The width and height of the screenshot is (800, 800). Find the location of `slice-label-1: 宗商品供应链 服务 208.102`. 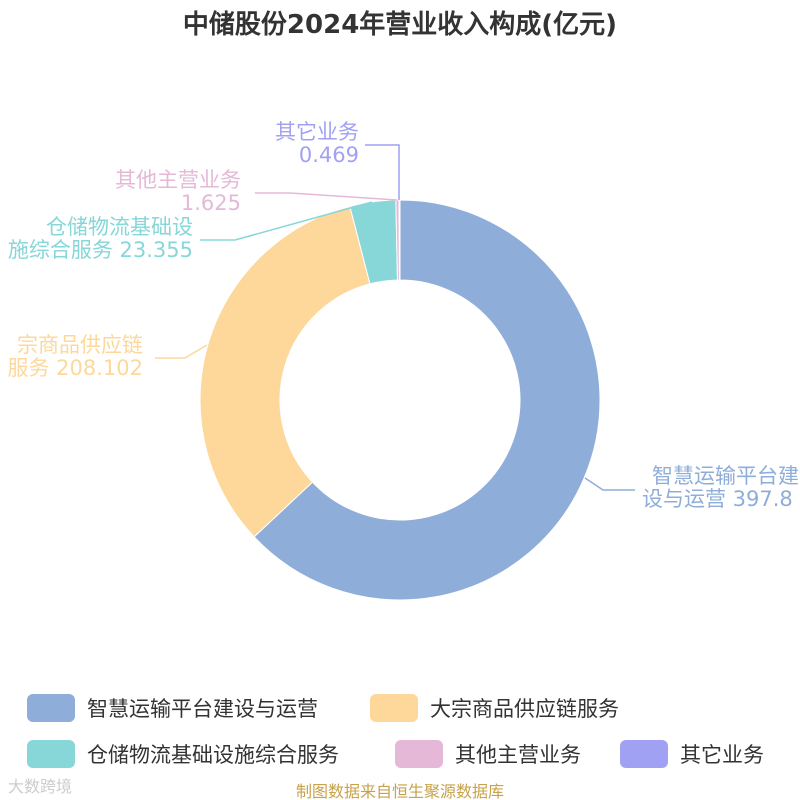

slice-label-1: 宗商品供应链 服务 208.102 is located at coordinates (75, 357).